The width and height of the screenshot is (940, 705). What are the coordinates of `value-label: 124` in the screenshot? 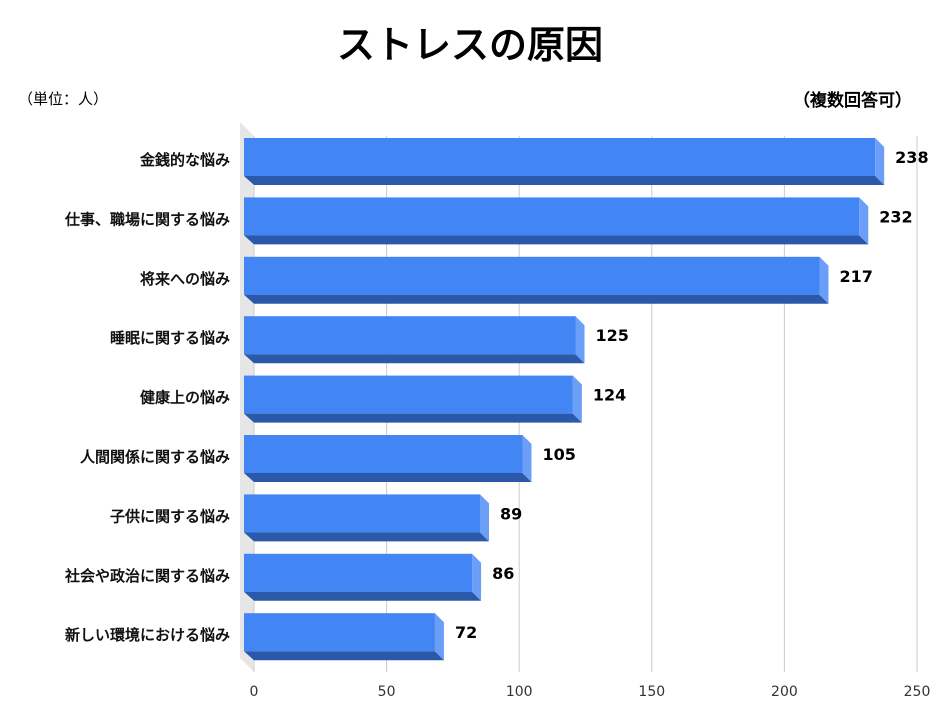 It's located at (609, 395).